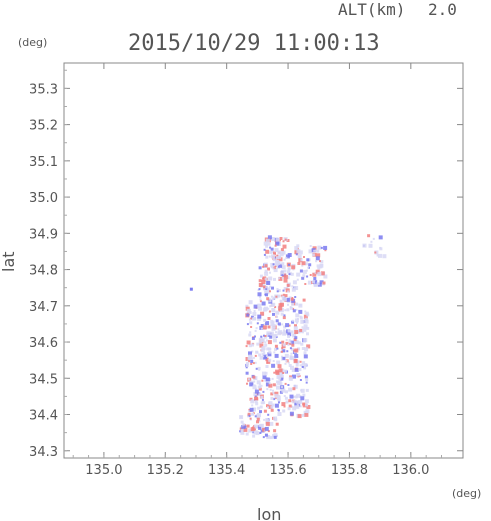  Describe the element at coordinates (43, 162) in the screenshot. I see `y-tick-label: 35.1` at that location.